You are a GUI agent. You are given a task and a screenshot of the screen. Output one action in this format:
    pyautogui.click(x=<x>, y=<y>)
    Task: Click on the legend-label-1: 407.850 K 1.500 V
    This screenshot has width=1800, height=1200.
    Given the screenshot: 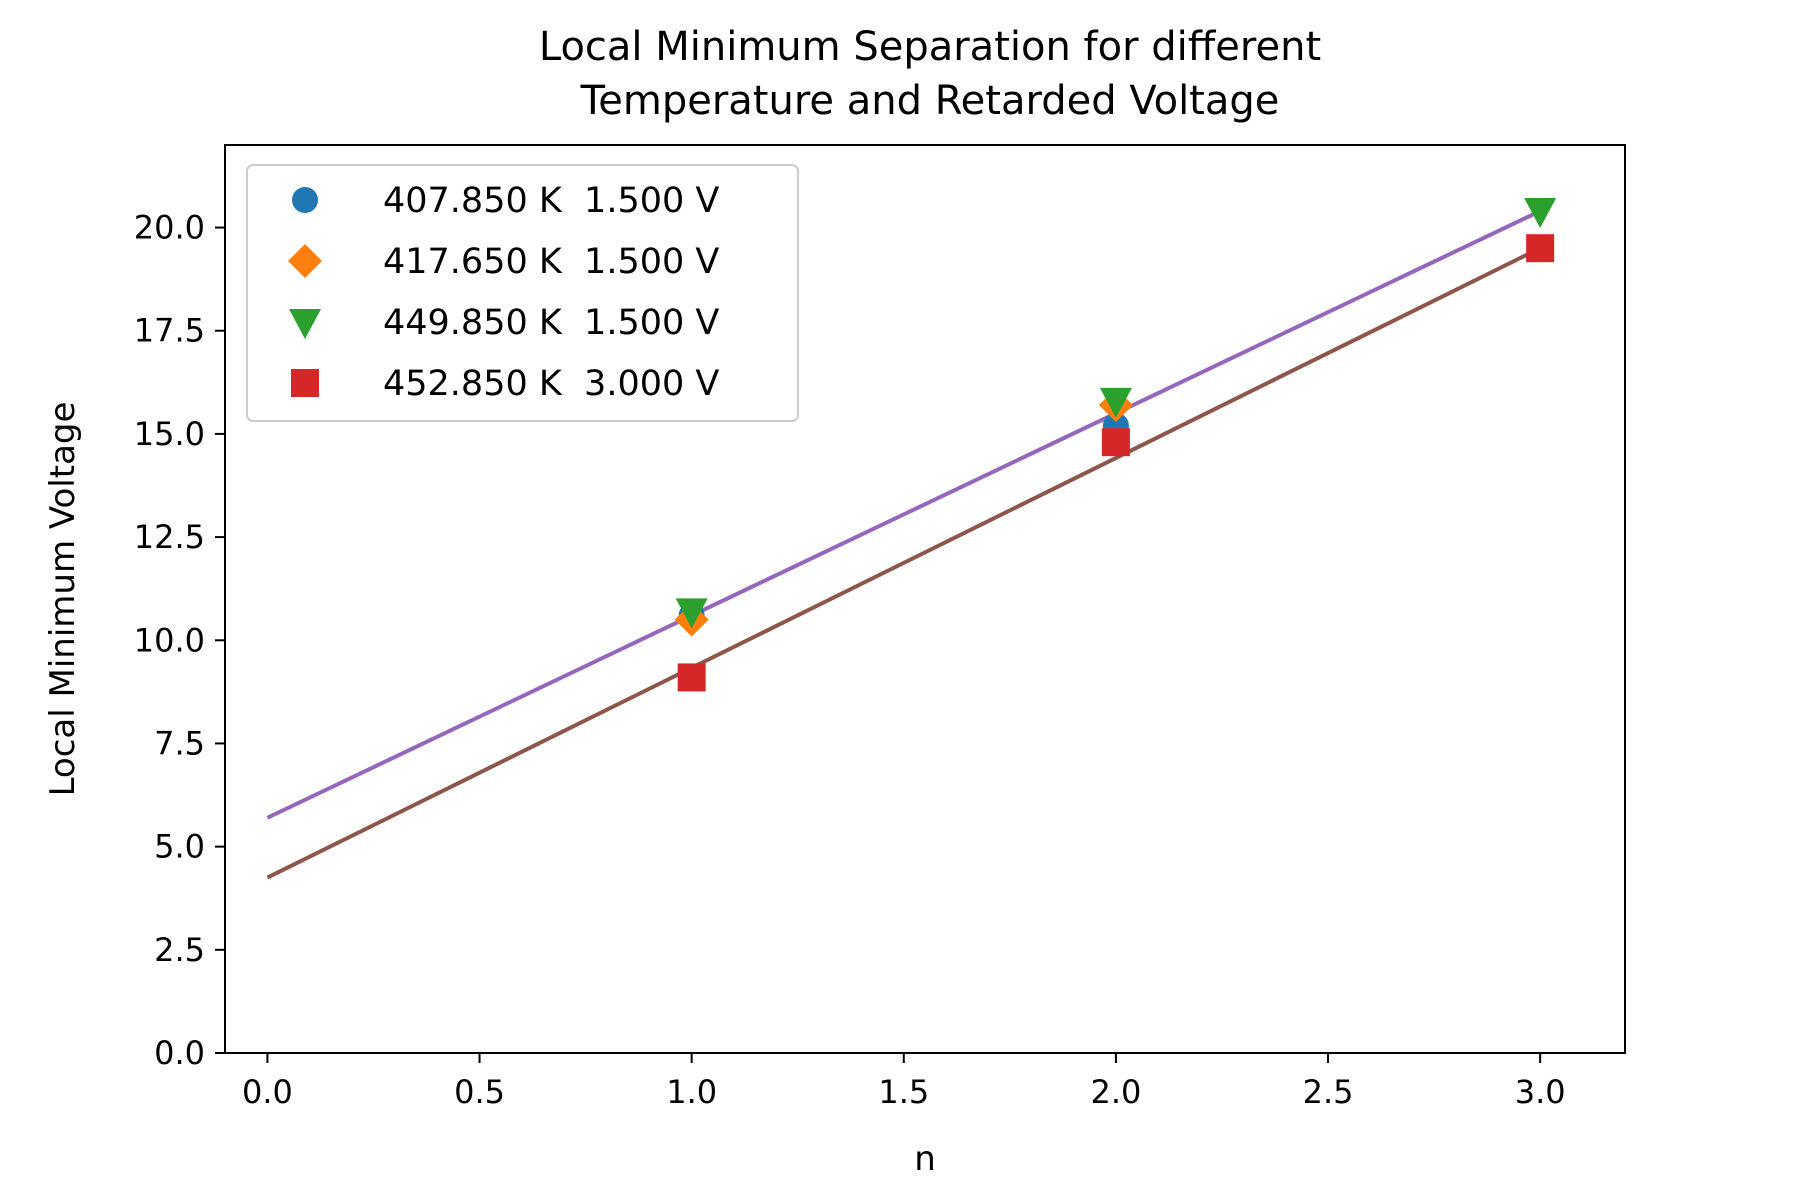 What is the action you would take?
    pyautogui.click(x=551, y=201)
    